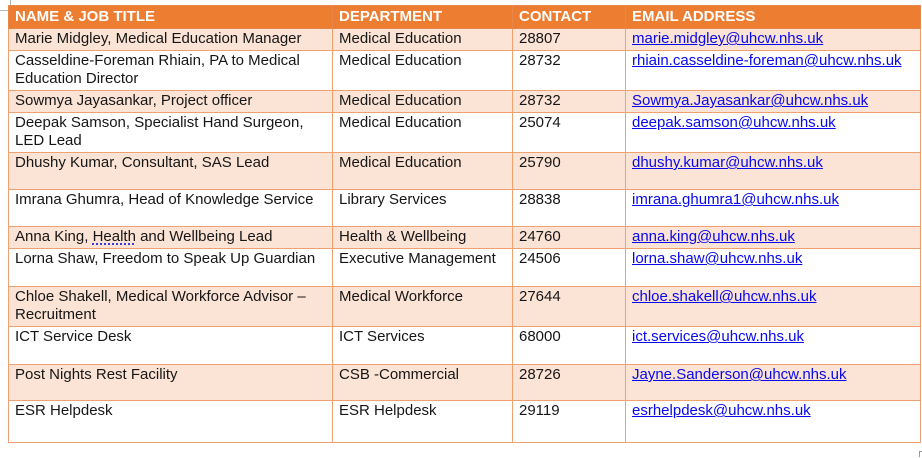  I want to click on contact-number-cell: 28726, so click(569, 382).